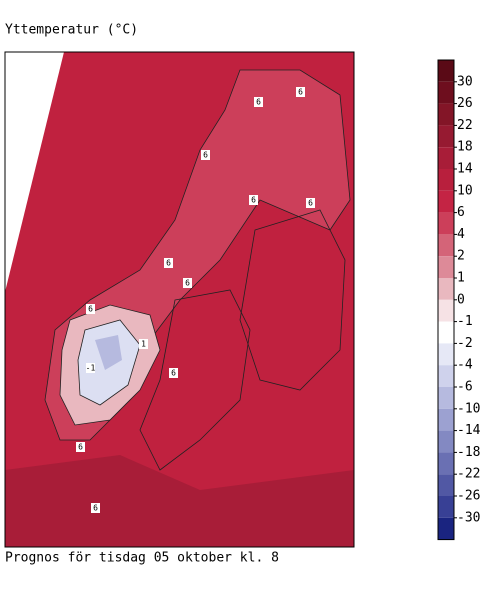 This screenshot has height=603, width=491. Describe the element at coordinates (461, 278) in the screenshot. I see `colorbar-label: 1` at that location.